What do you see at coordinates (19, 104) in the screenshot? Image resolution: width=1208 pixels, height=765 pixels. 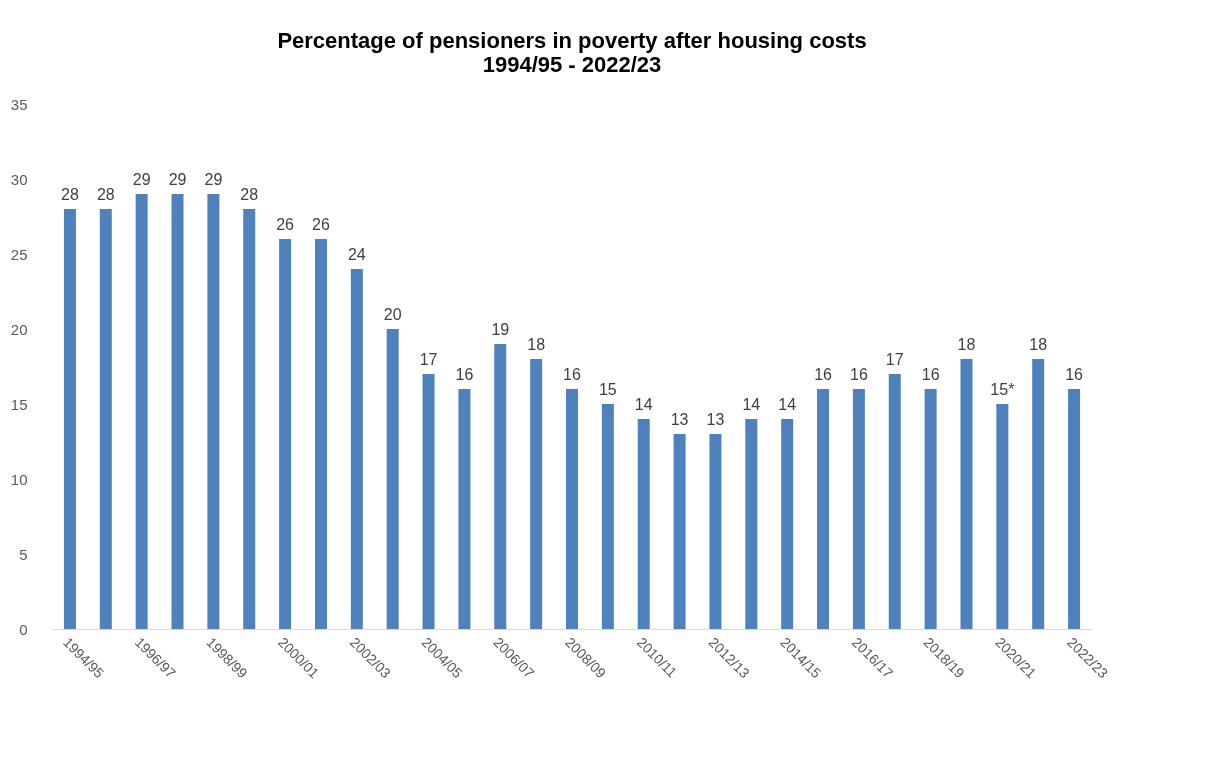 I see `y-tick-label: 35` at bounding box center [19, 104].